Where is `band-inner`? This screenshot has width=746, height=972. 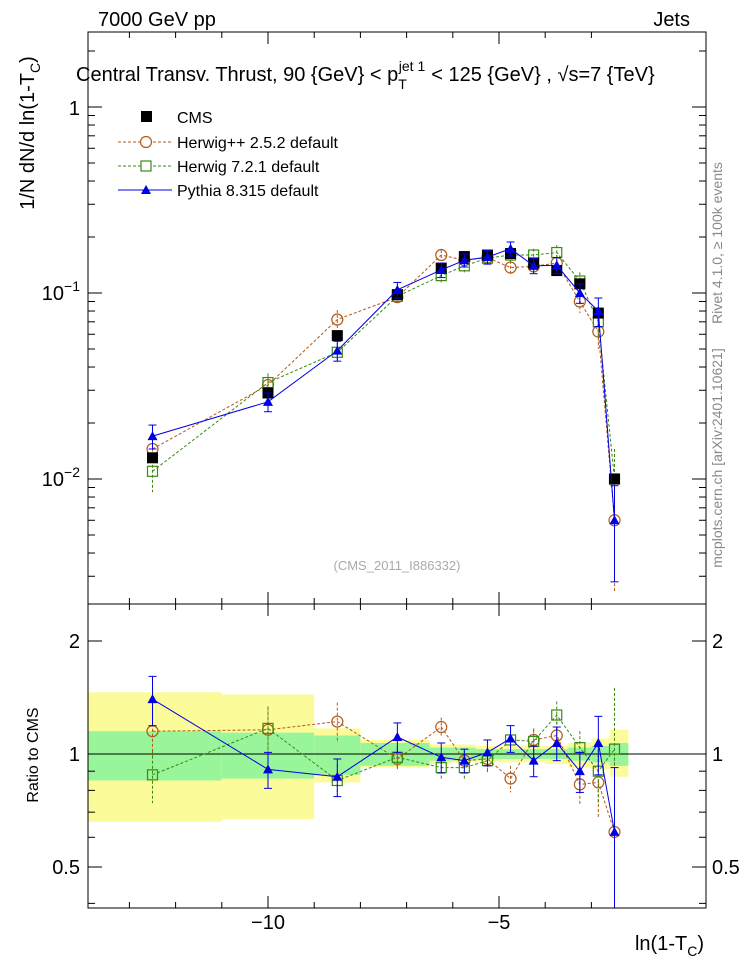
band-inner is located at coordinates (155, 756).